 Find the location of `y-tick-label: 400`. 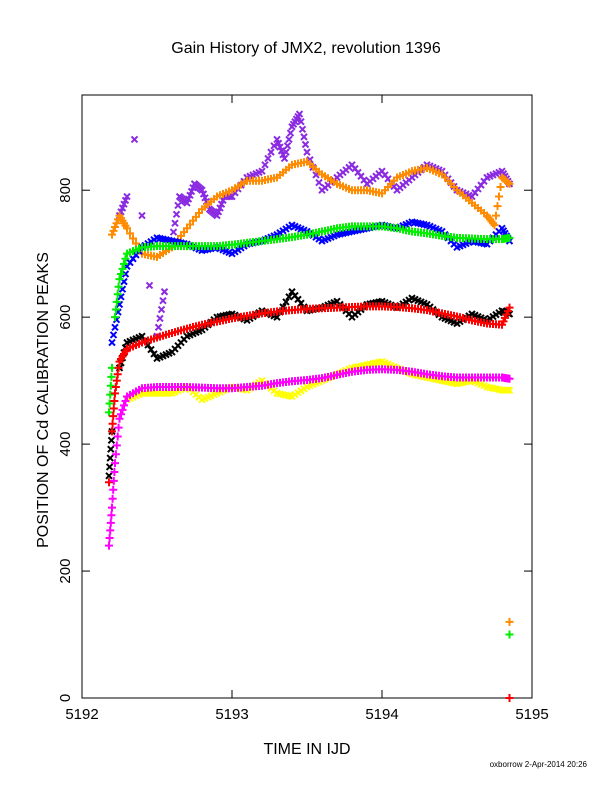

y-tick-label: 400 is located at coordinates (65, 444).